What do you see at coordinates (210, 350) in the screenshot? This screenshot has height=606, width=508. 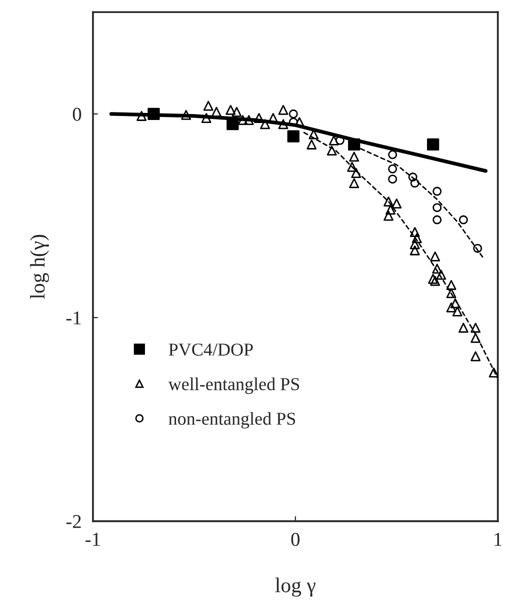 I see `legend-label: PVC4/DOP` at bounding box center [210, 350].